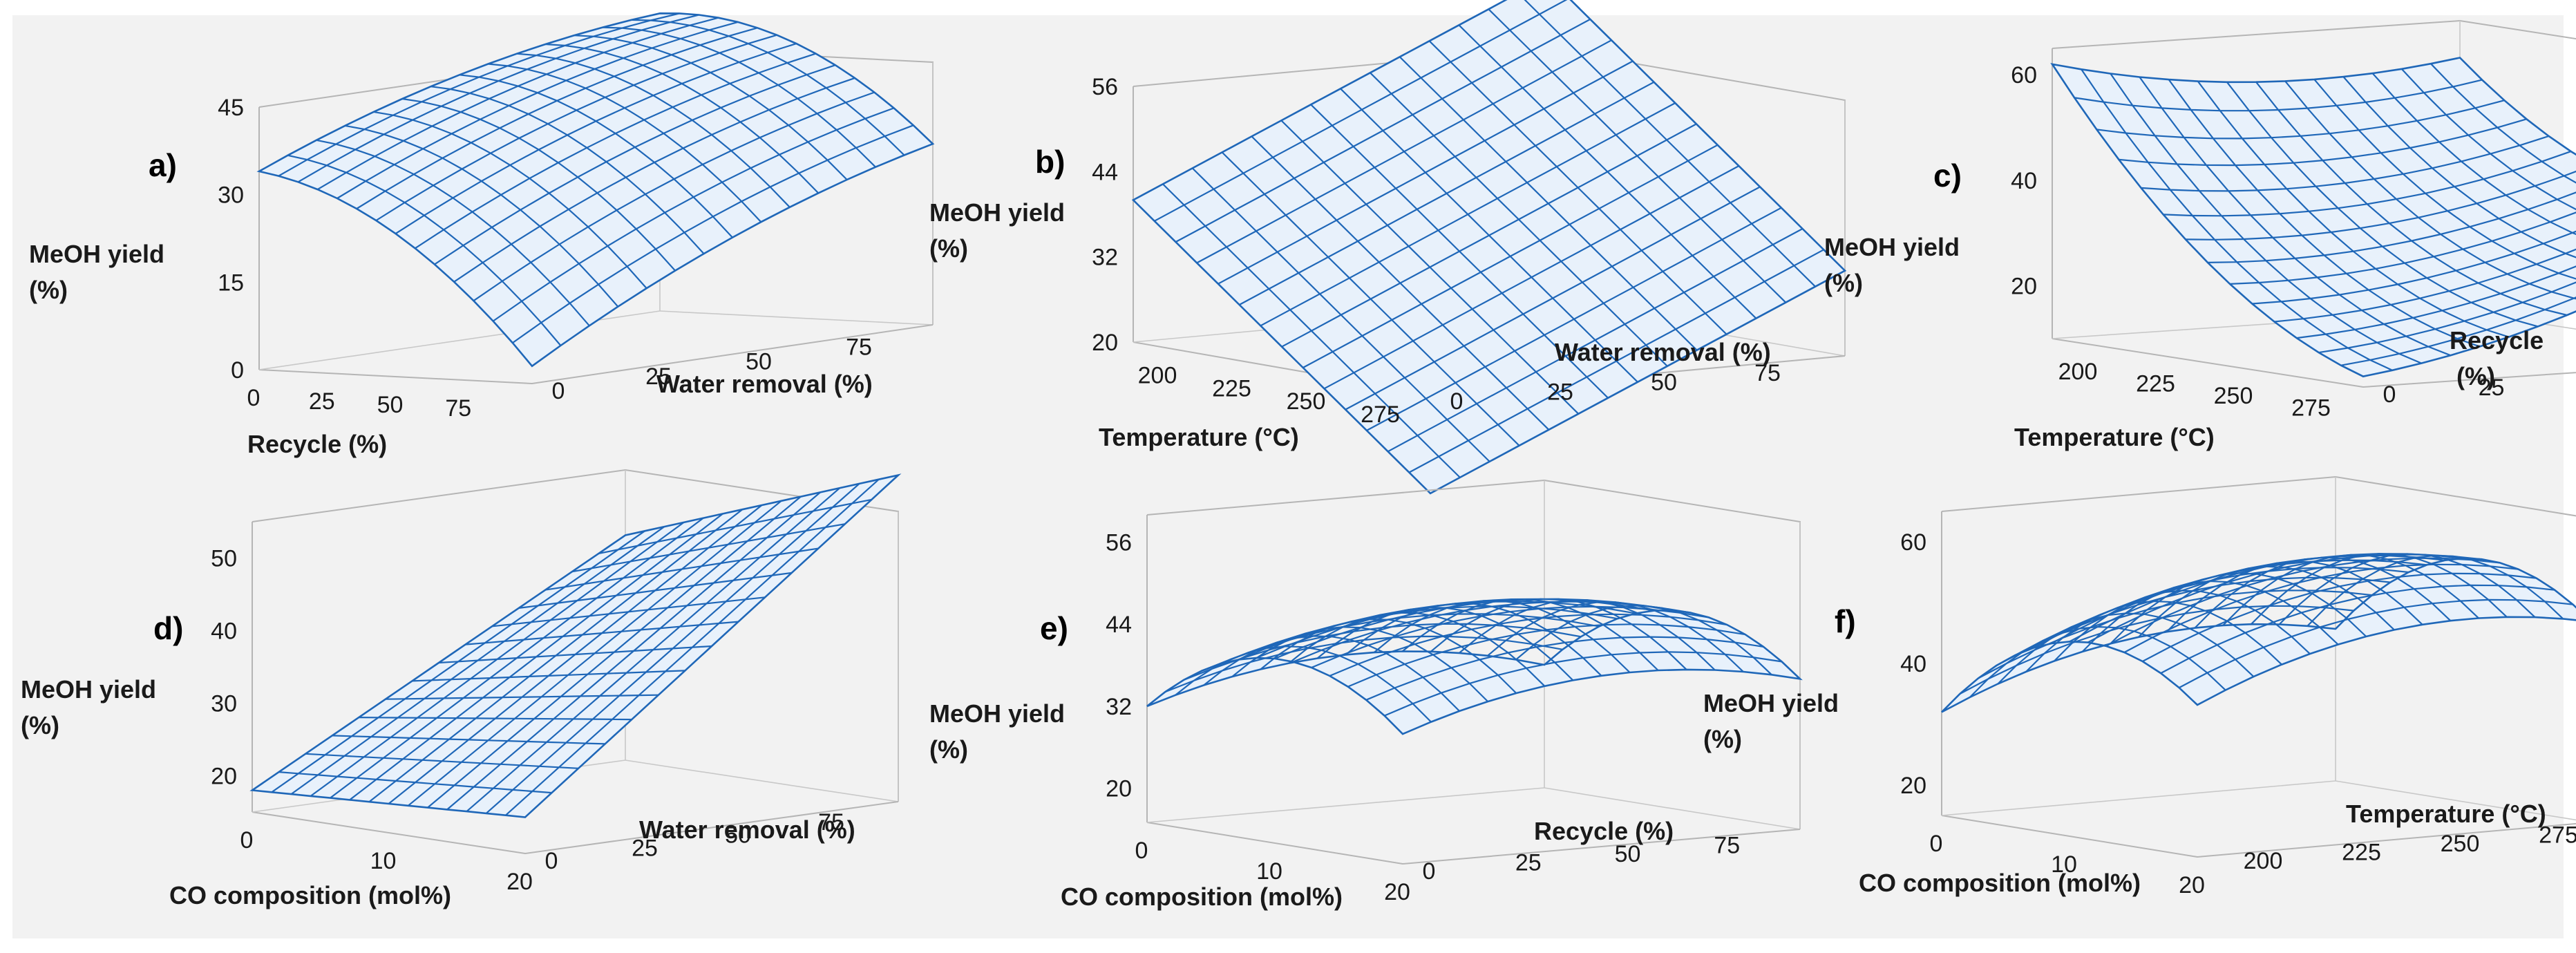  Describe the element at coordinates (2361, 853) in the screenshot. I see `y-tick-label: 225` at that location.